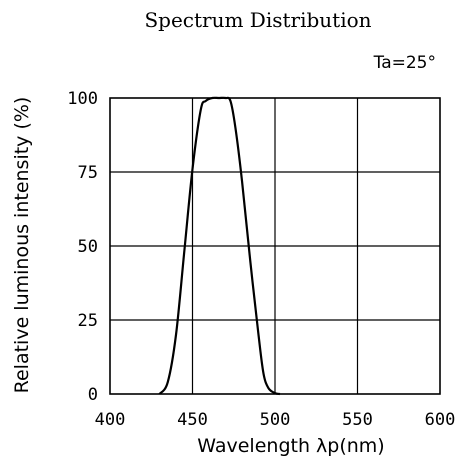 This screenshot has width=466, height=469. I want to click on x-axis-label: Wavelength λp(nm), so click(290, 446).